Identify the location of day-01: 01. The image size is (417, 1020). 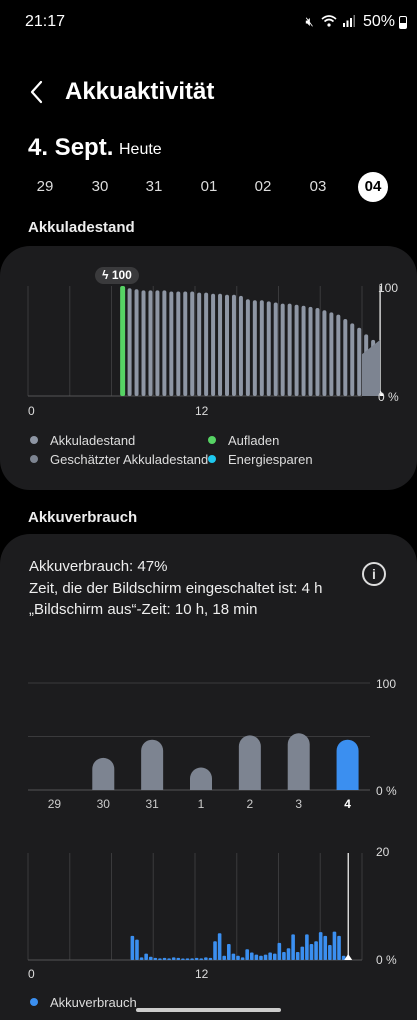
(209, 186).